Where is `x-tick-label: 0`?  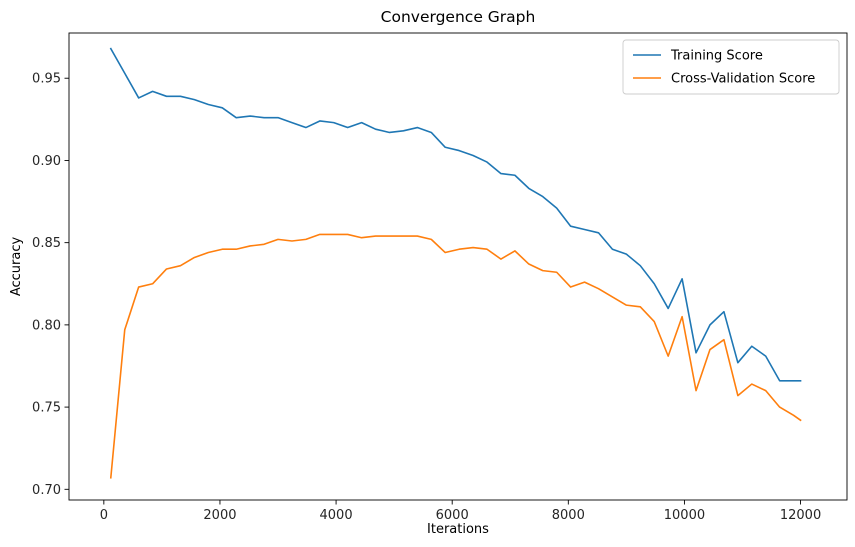 x-tick-label: 0 is located at coordinates (104, 515).